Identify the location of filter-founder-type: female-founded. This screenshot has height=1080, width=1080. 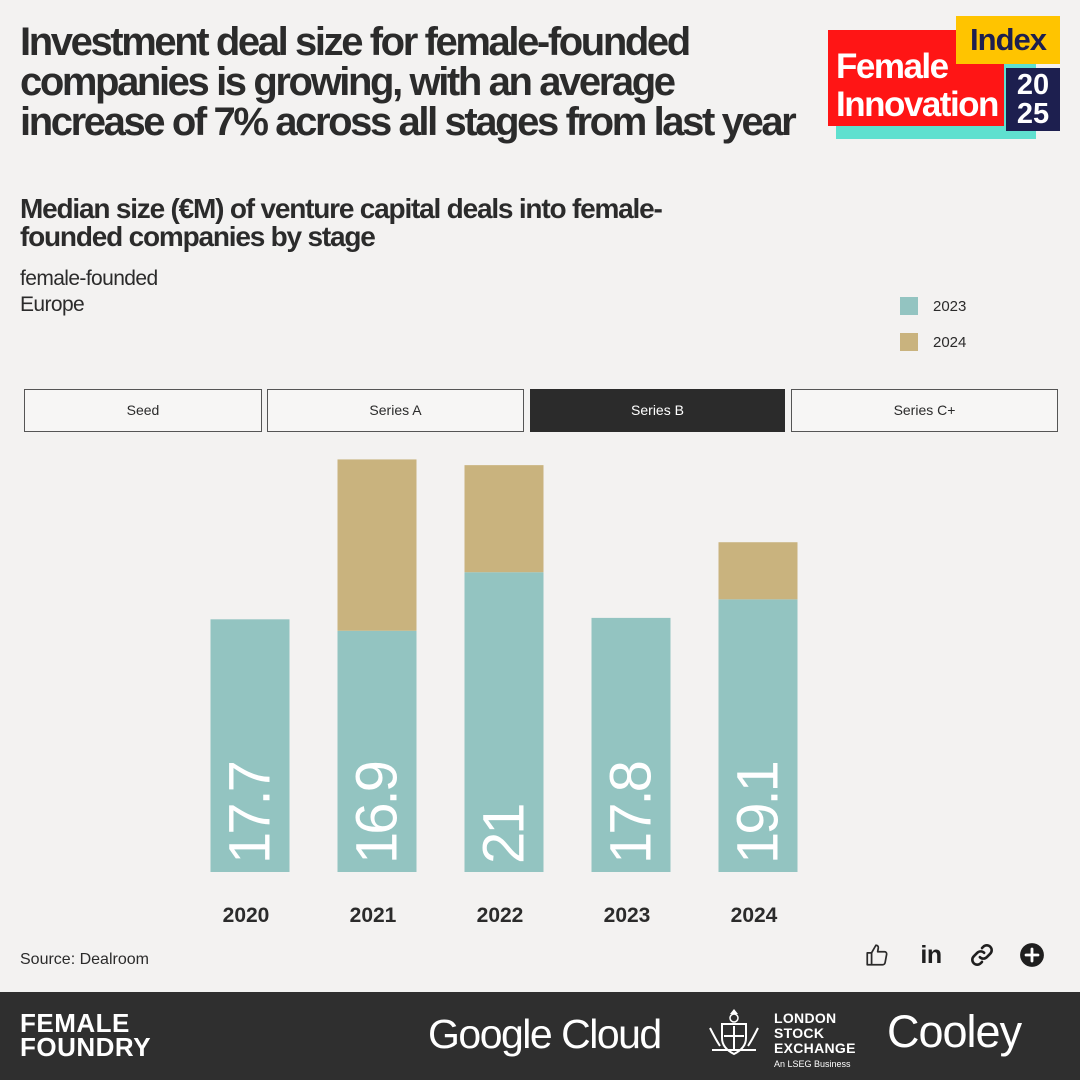
(89, 278).